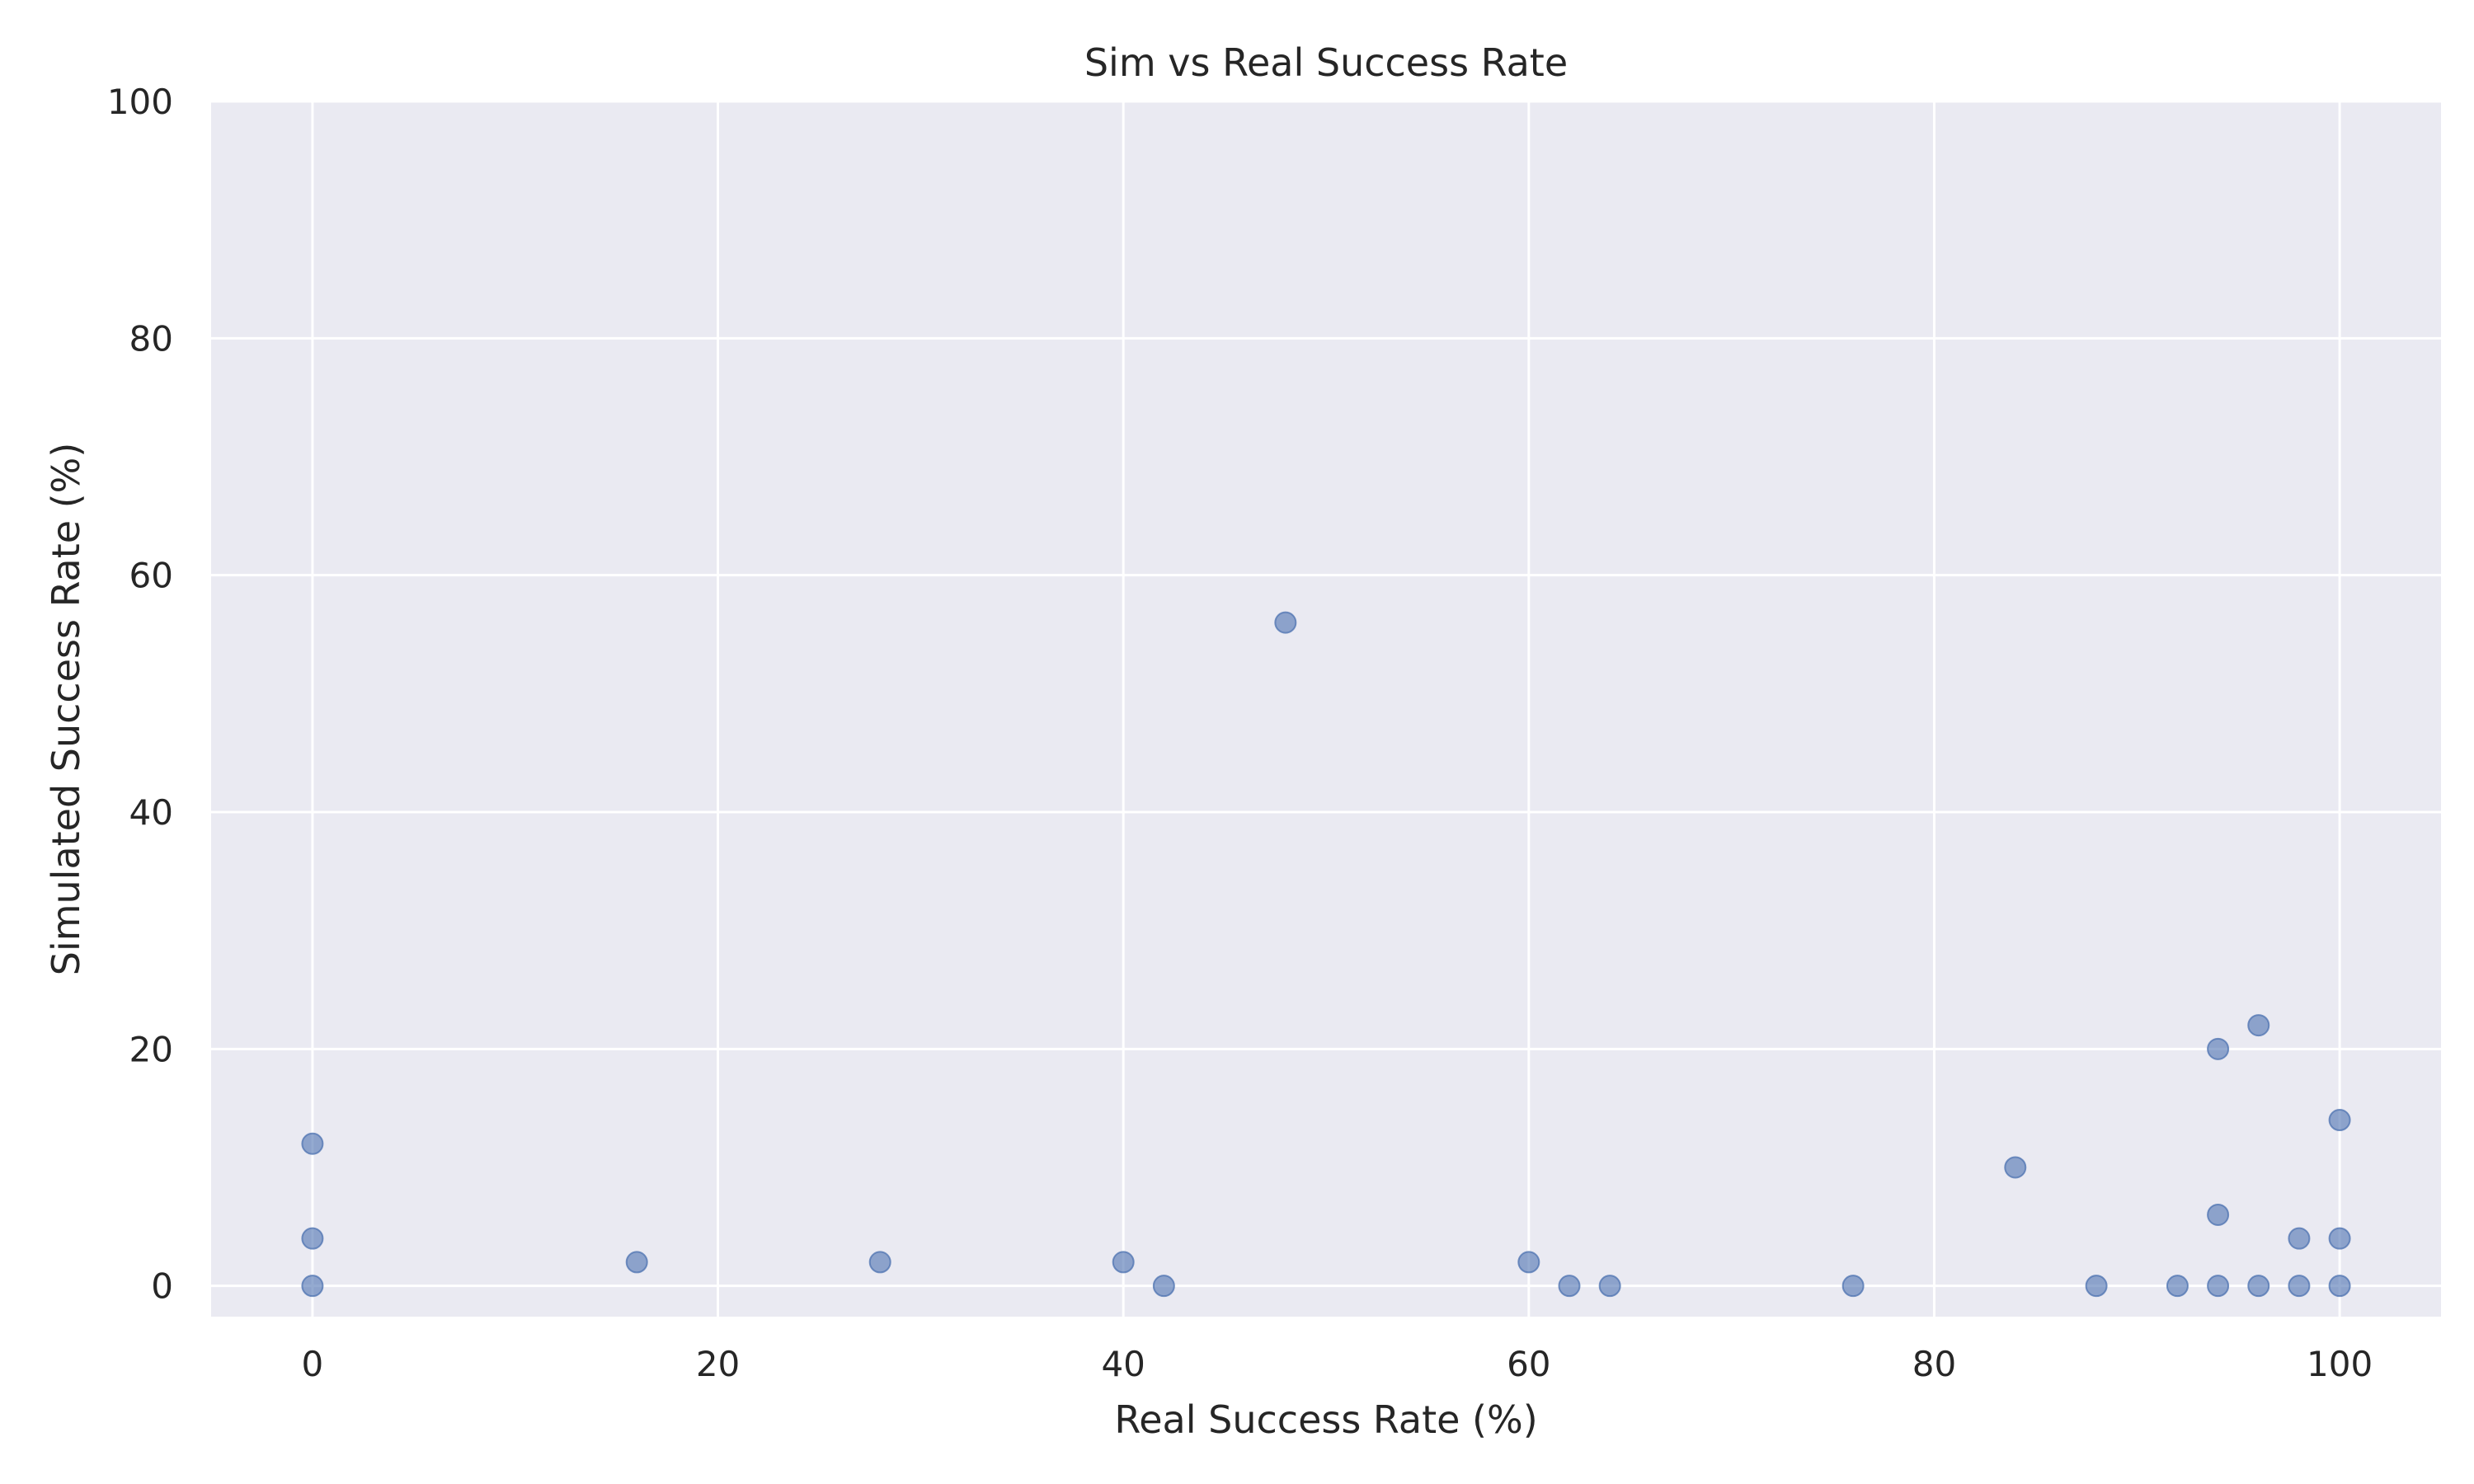 The width and height of the screenshot is (2474, 1484). I want to click on y-tick-label: 40, so click(151, 812).